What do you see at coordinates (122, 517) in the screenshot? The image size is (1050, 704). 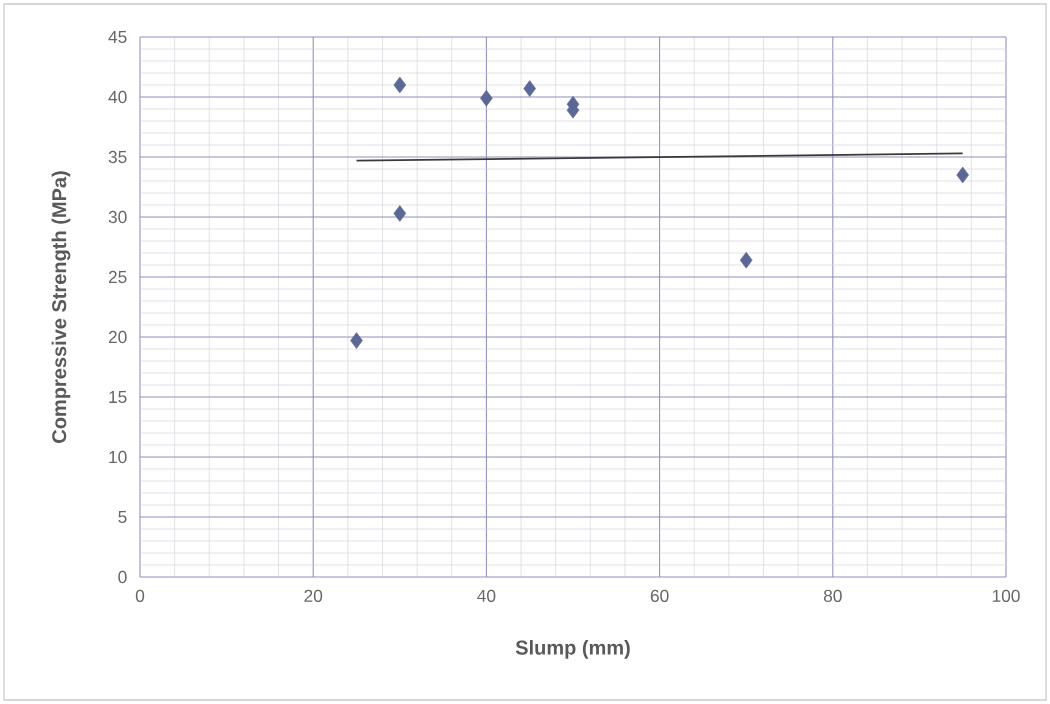 I see `y-tick-label: 5` at bounding box center [122, 517].